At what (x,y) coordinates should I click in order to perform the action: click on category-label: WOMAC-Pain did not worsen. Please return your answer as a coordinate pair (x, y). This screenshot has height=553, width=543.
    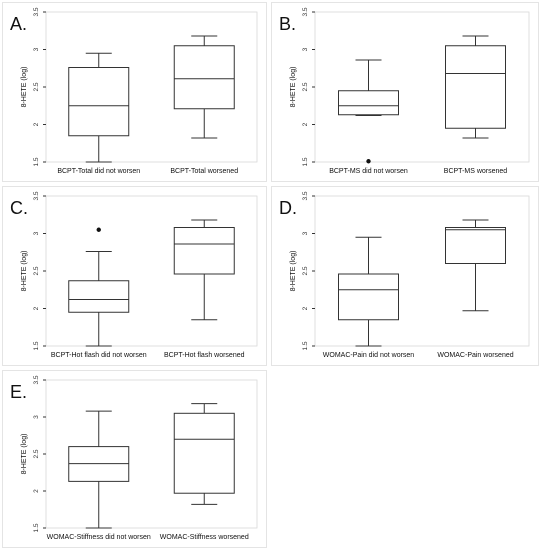
    Looking at the image, I should click on (369, 355).